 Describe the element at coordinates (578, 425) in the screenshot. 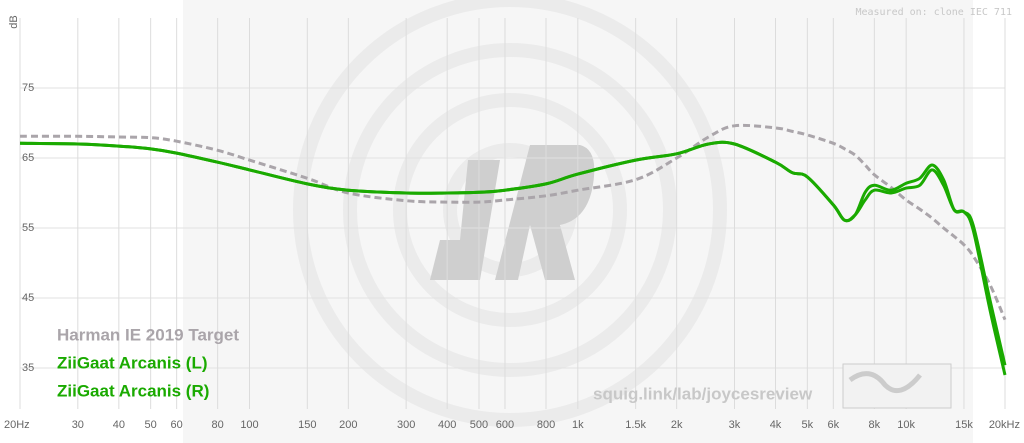

I see `x-tick-label: 1k` at that location.